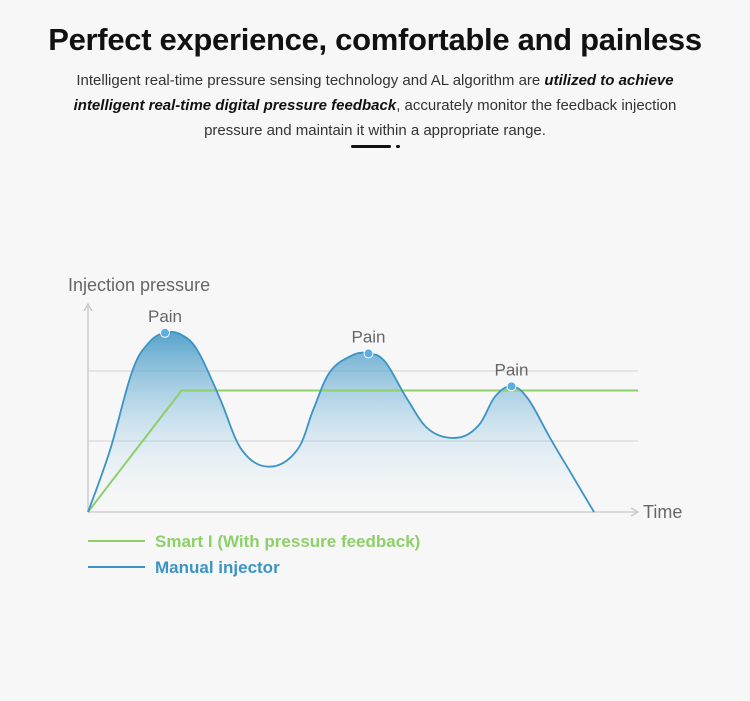 Image resolution: width=750 pixels, height=701 pixels. I want to click on pain-label-3: Pain, so click(511, 369).